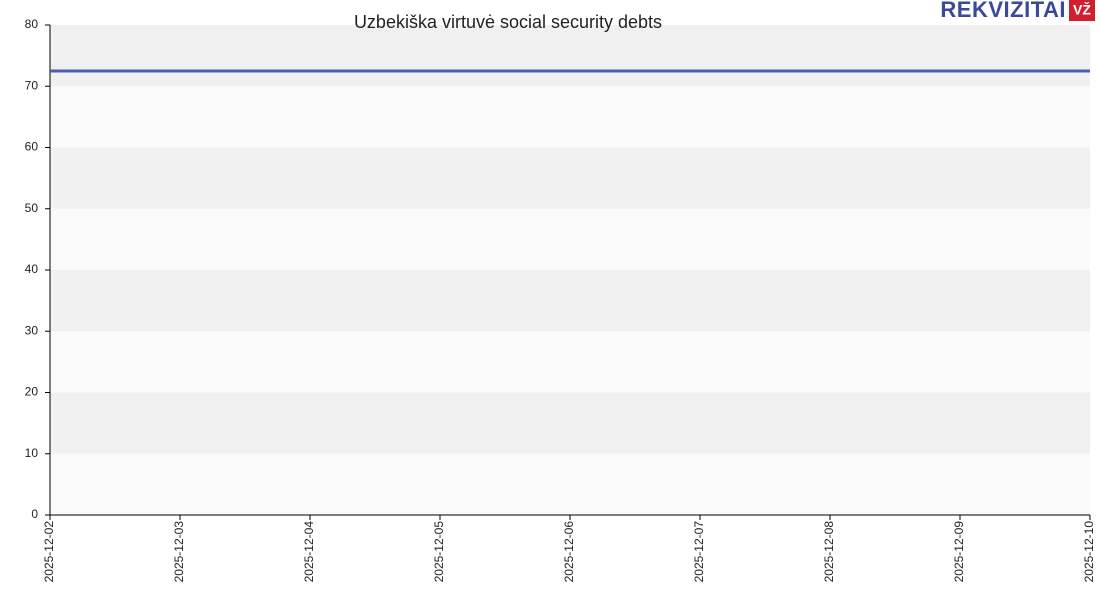  What do you see at coordinates (508, 22) in the screenshot?
I see `chart-title: Uzbekiška virtuvė social security debts` at bounding box center [508, 22].